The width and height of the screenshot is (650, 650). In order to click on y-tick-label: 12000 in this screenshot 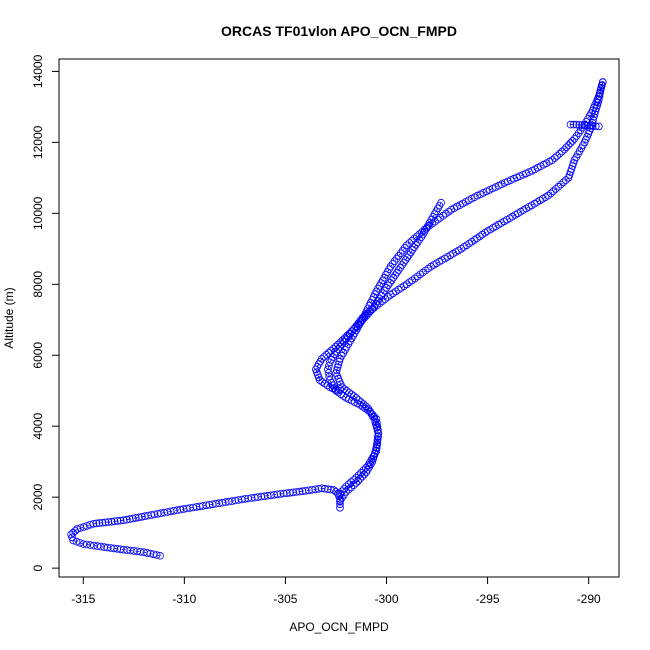, I will do `click(38, 142)`.